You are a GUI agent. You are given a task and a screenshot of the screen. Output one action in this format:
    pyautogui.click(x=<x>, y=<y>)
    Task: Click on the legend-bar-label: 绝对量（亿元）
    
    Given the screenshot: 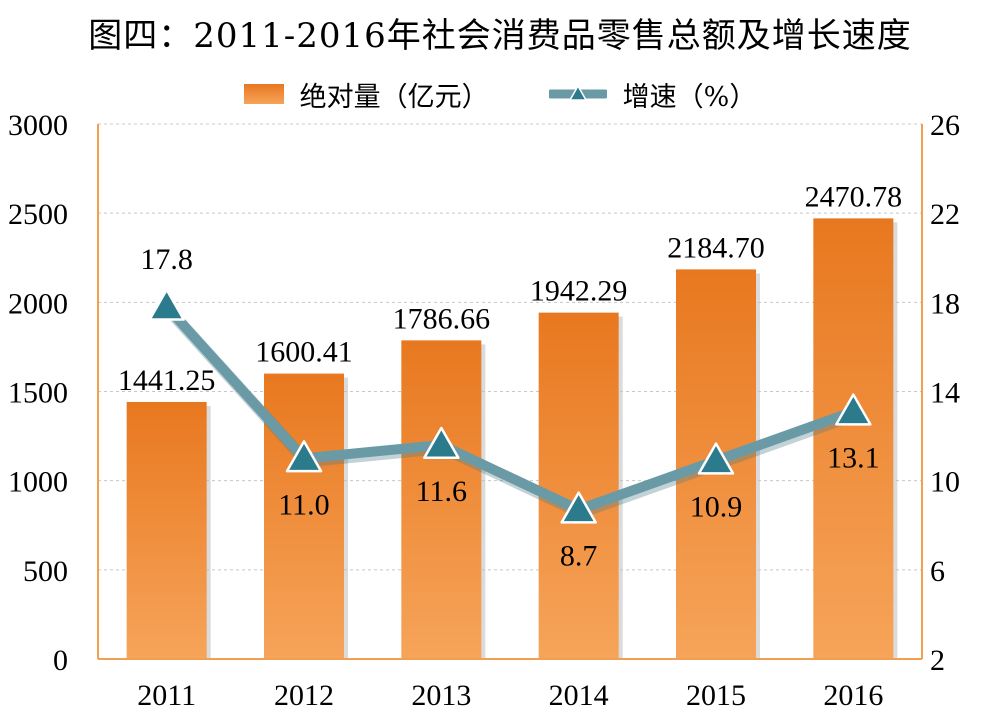 What is the action you would take?
    pyautogui.click(x=394, y=97)
    